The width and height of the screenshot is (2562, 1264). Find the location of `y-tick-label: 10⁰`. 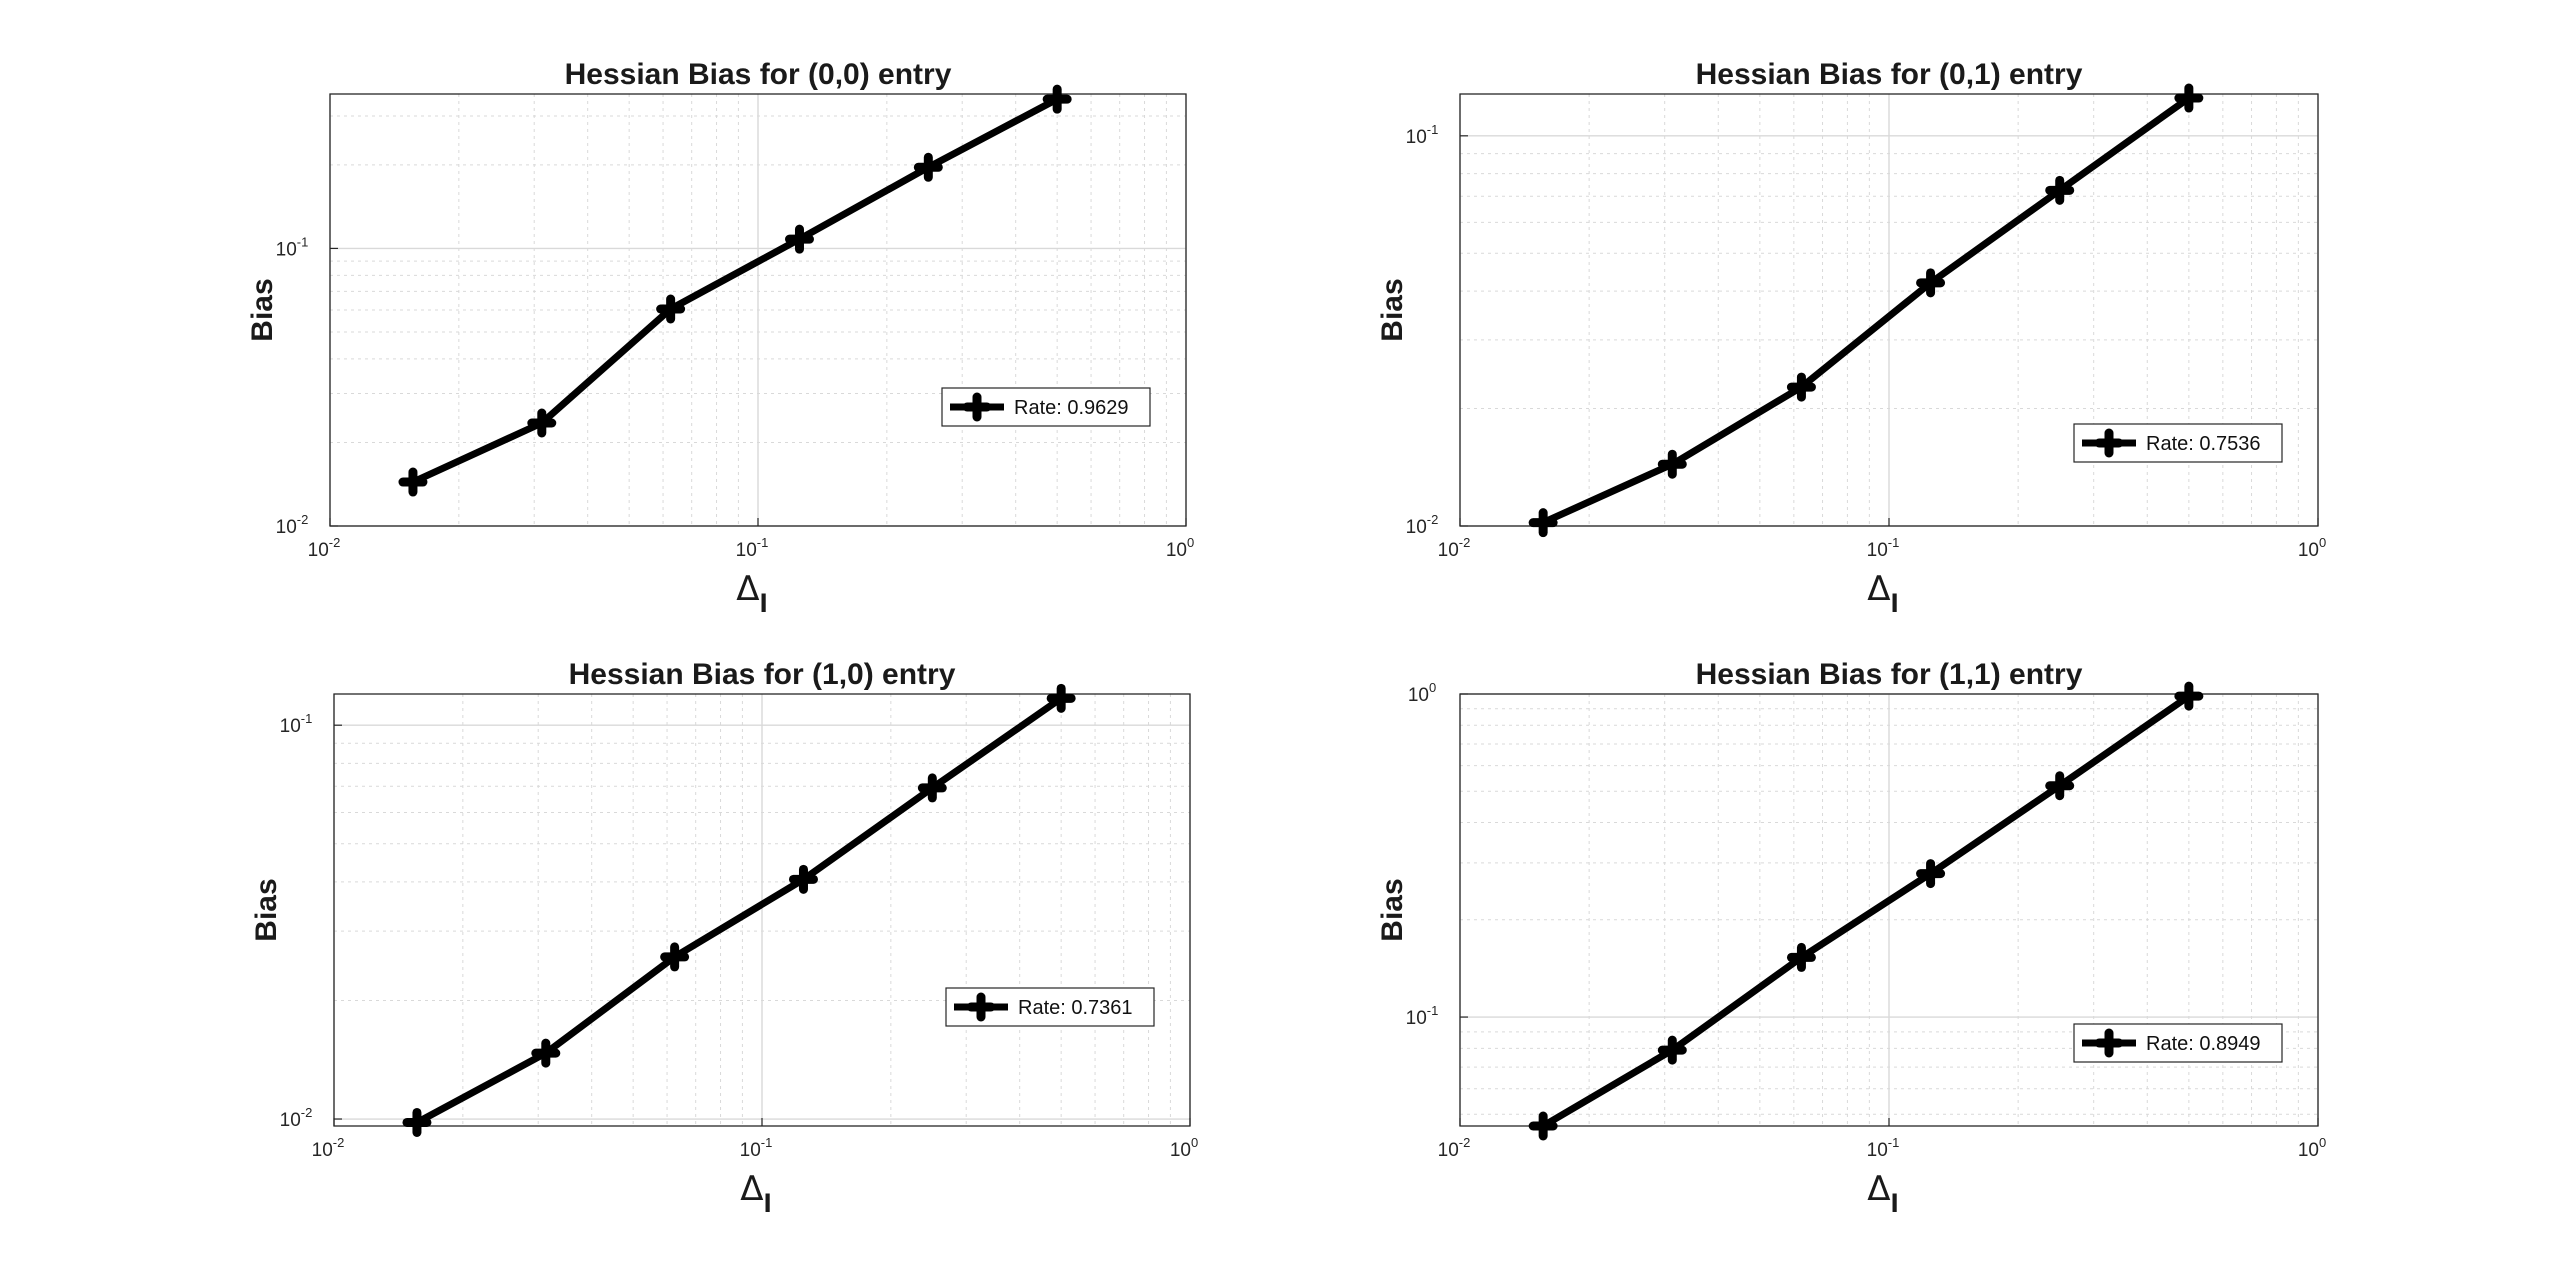

y-tick-label: 10⁰ is located at coordinates (1422, 693).